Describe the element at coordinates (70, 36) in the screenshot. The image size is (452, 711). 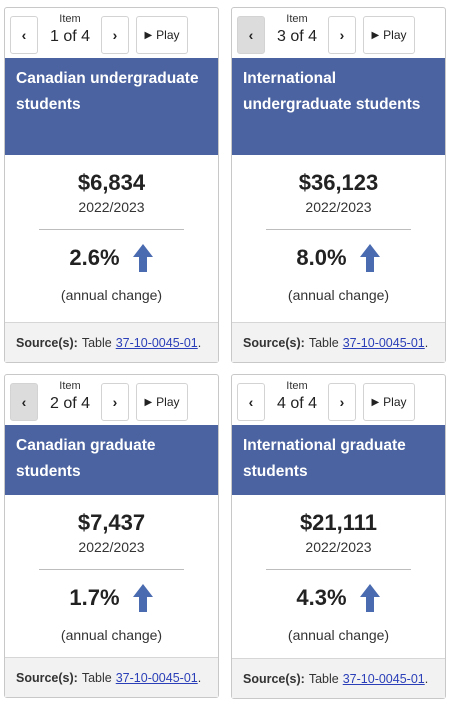
I see `item-position: 1 of 4` at that location.